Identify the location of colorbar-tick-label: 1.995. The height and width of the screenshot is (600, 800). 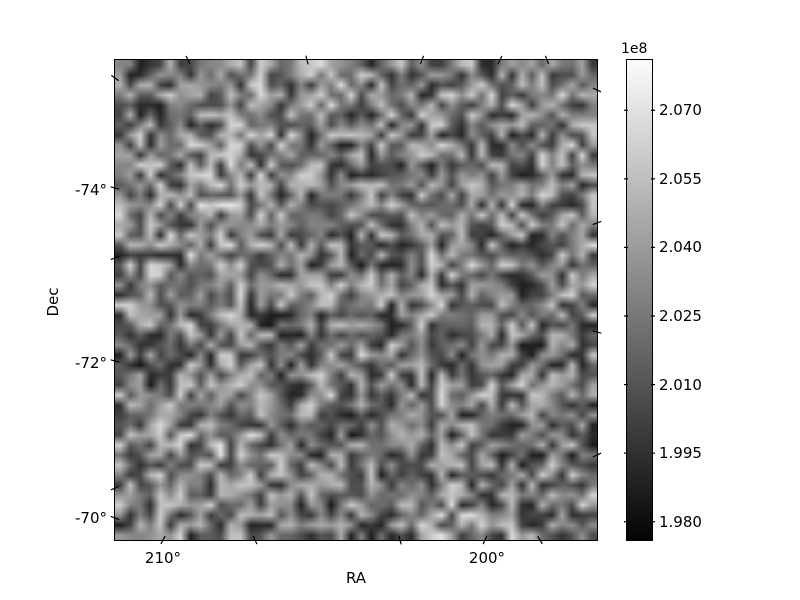
(680, 453).